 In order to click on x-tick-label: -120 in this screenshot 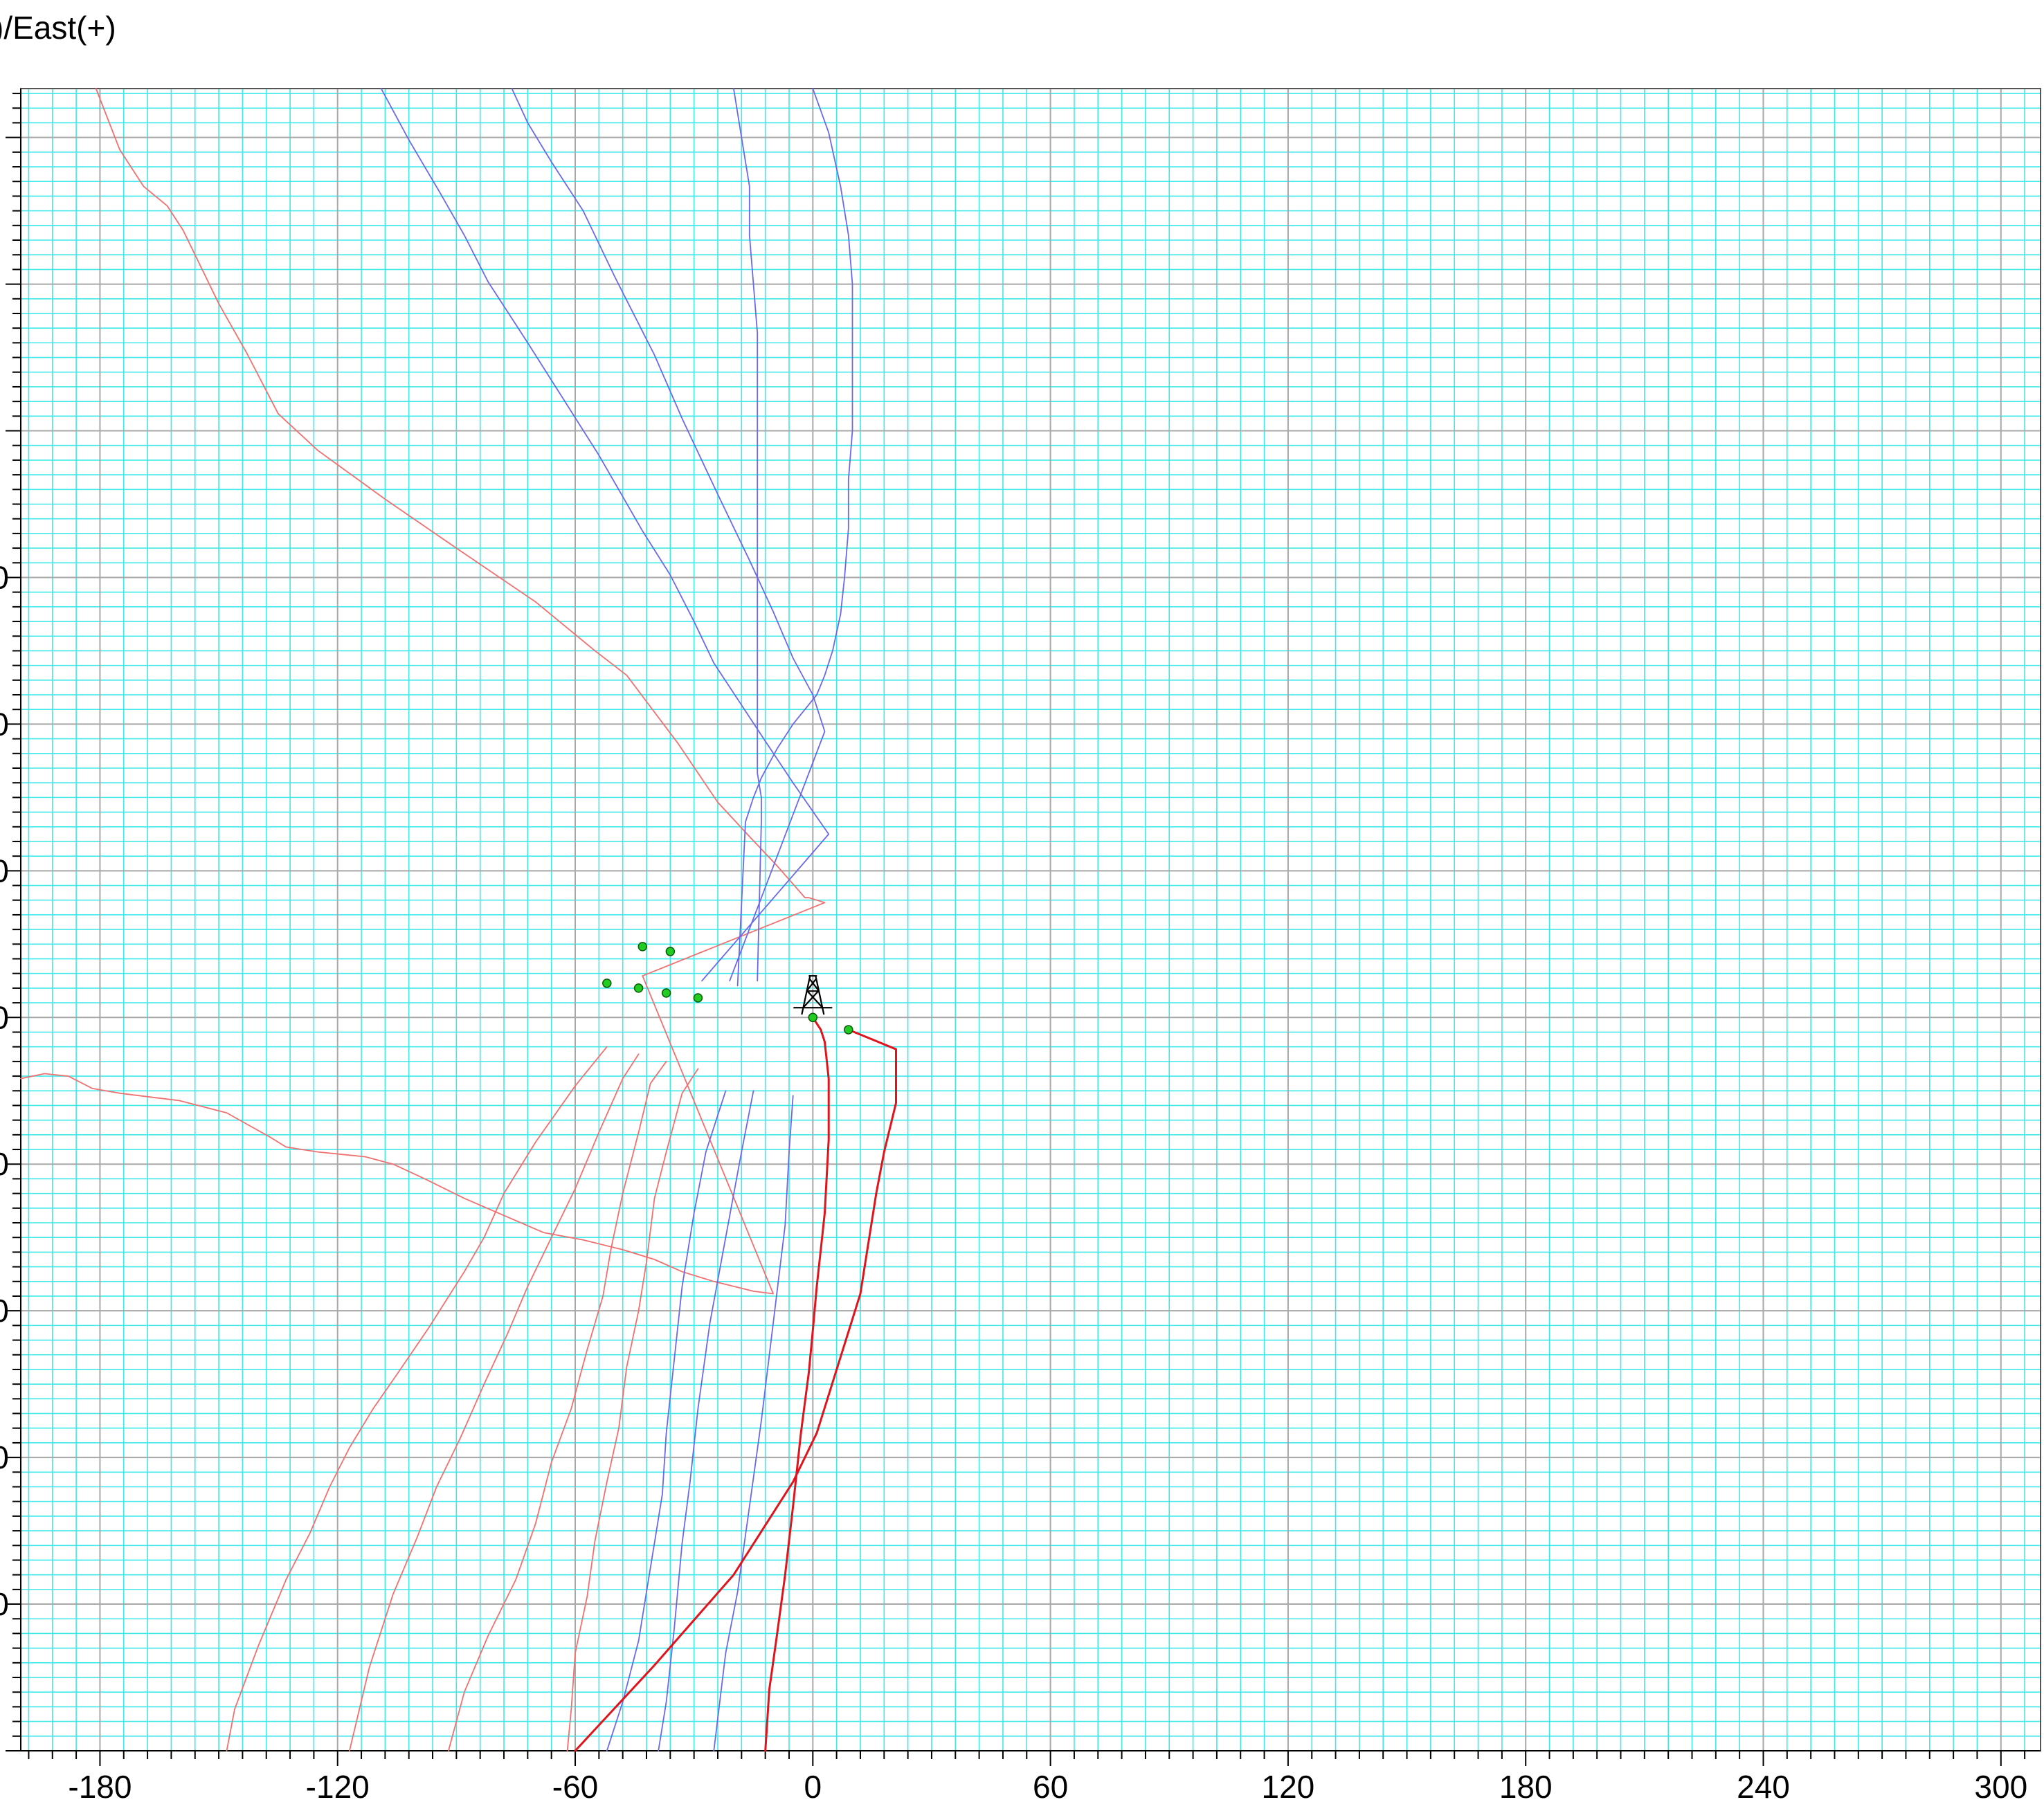, I will do `click(338, 1787)`.